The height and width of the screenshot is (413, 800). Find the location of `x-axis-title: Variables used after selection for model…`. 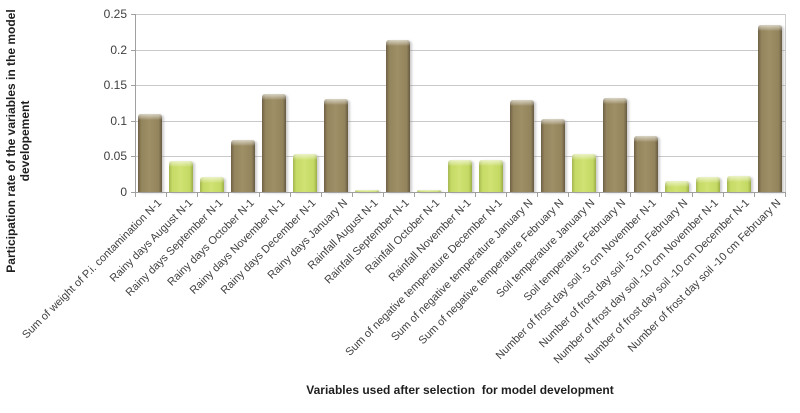

x-axis-title: Variables used after selection for model… is located at coordinates (460, 390).